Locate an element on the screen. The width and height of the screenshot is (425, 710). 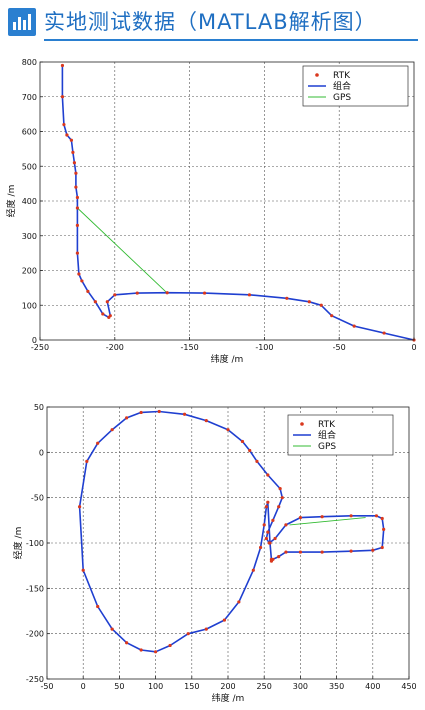
page-header: 实地测试数据（MATLAB解析图） is located at coordinates (213, 23).